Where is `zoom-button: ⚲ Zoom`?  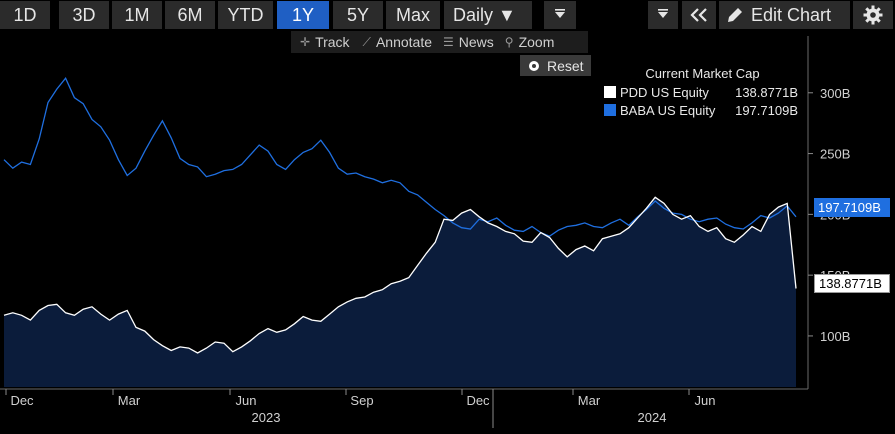
zoom-button: ⚲ Zoom is located at coordinates (530, 42).